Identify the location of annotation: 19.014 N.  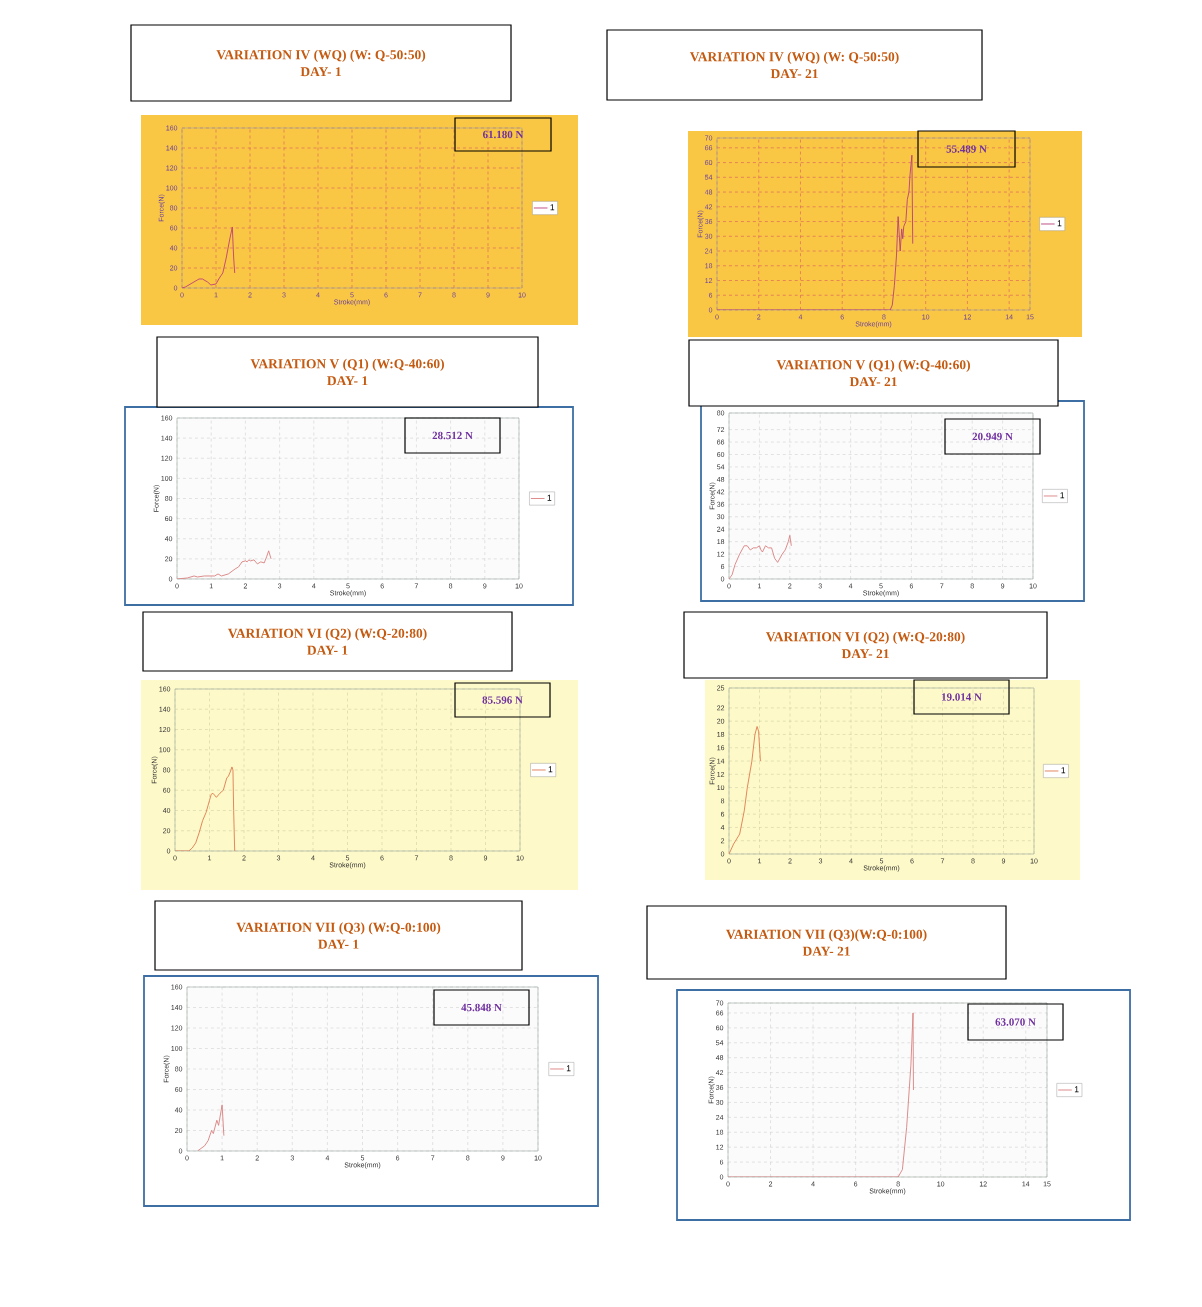
(961, 697).